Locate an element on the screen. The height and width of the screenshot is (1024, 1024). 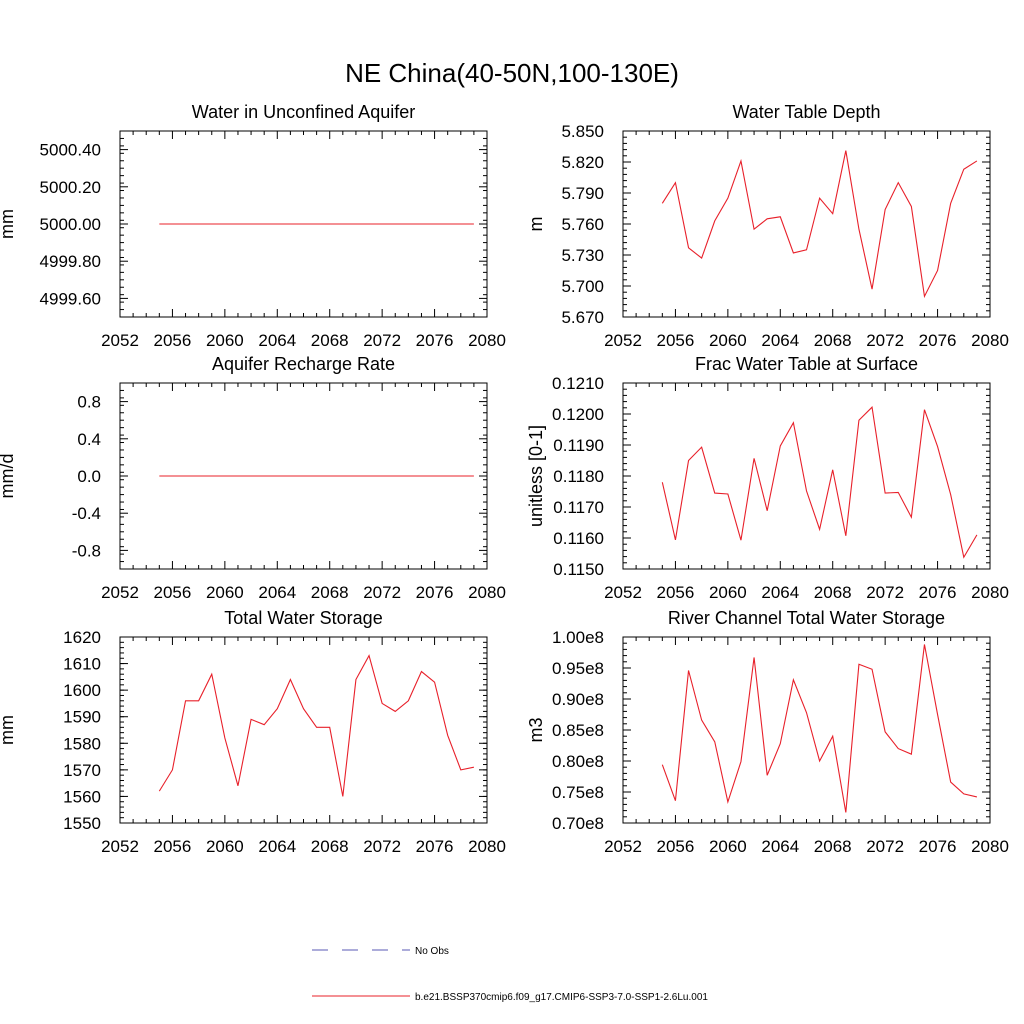
panel-title: Total Water Storage is located at coordinates (303, 618).